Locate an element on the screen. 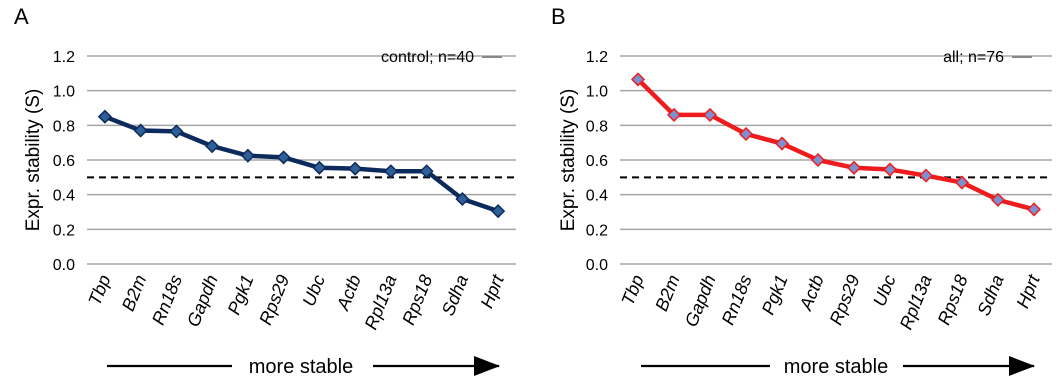  y-axis-title-b: Expr. stability (S) is located at coordinates (568, 160).